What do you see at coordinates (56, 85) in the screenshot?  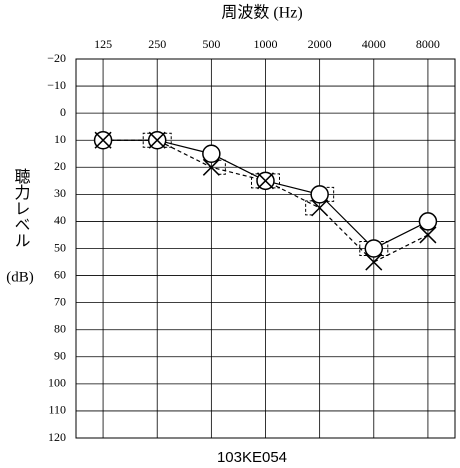 I see `y-tick-label: −10` at bounding box center [56, 85].